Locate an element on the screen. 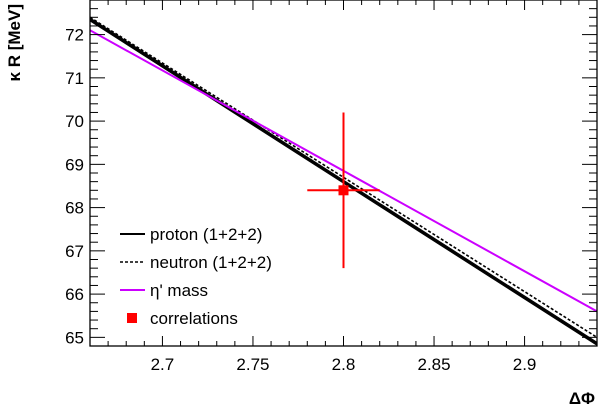 The height and width of the screenshot is (413, 598). y-tick-label: 71 is located at coordinates (74, 78).